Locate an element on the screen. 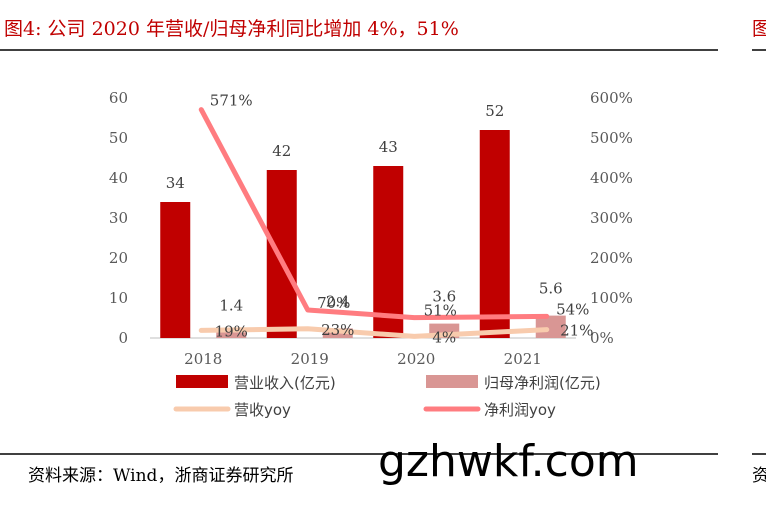  right-tick-label: 300% is located at coordinates (611, 218).